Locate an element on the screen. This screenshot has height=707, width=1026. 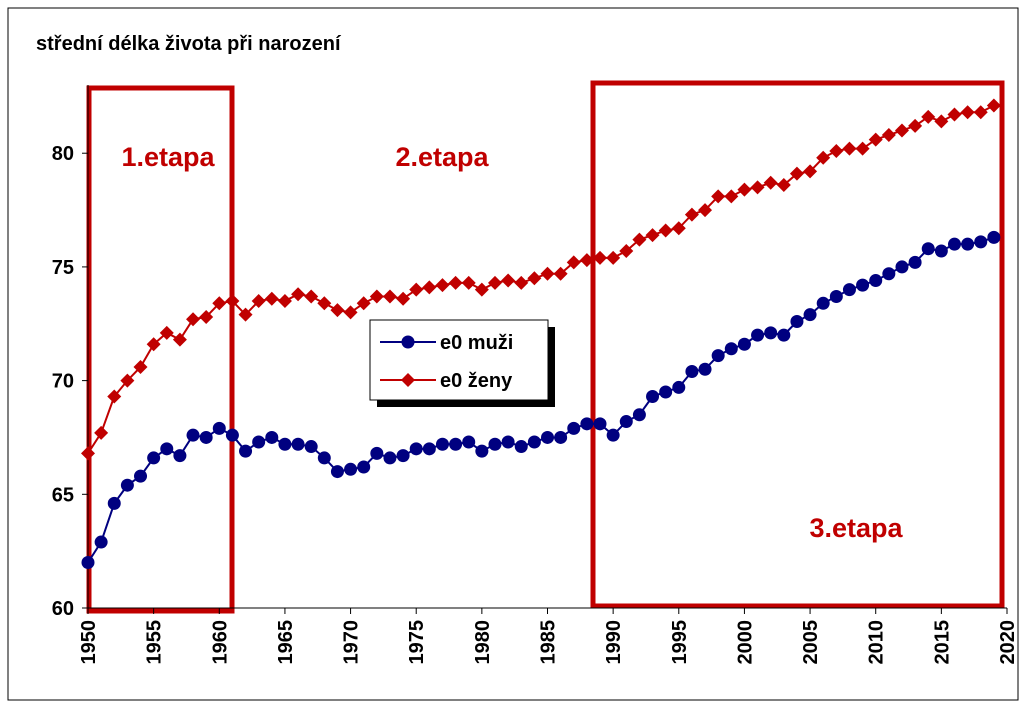
y-tick-label: 80 is located at coordinates (63, 154).